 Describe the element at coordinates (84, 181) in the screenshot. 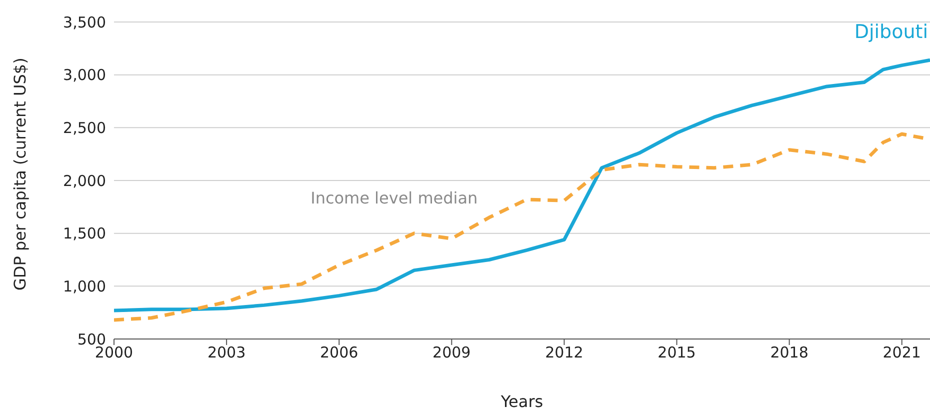

I see `y-tick-label: 2,000` at that location.